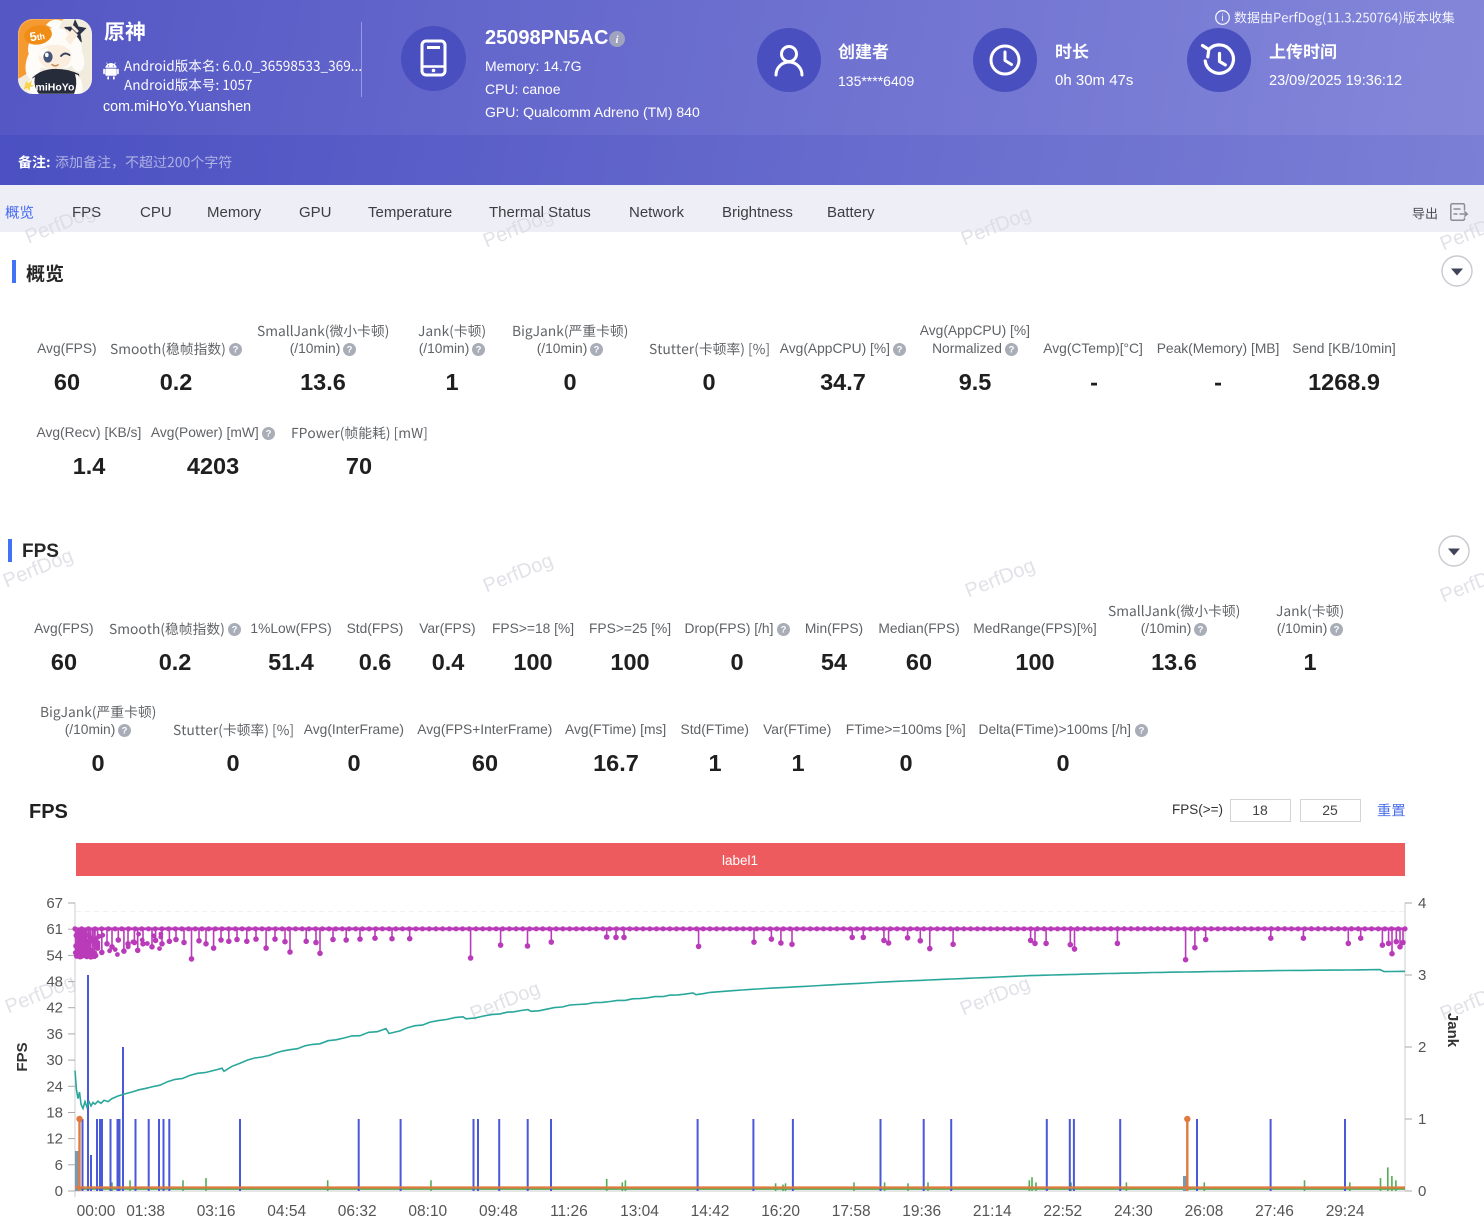  Describe the element at coordinates (54, 929) in the screenshot. I see `svg-text: 61` at that location.